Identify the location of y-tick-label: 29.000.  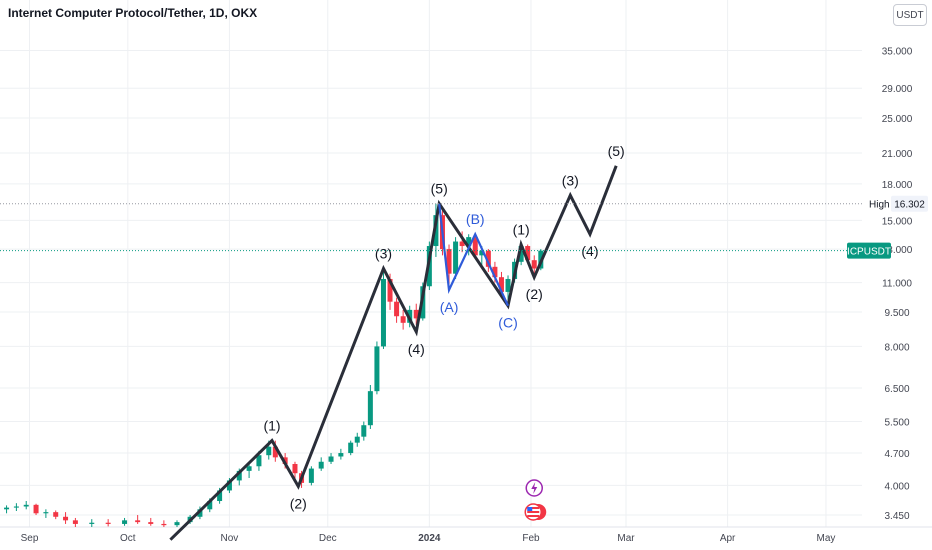
(897, 89).